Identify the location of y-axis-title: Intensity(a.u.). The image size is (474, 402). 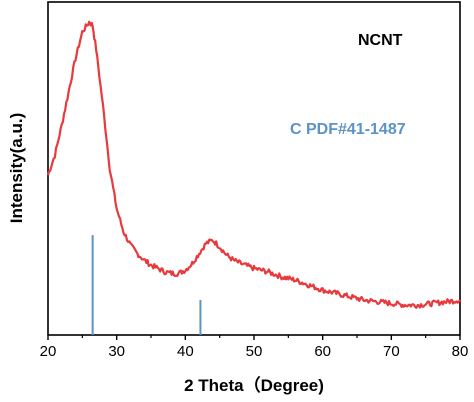
(16, 168).